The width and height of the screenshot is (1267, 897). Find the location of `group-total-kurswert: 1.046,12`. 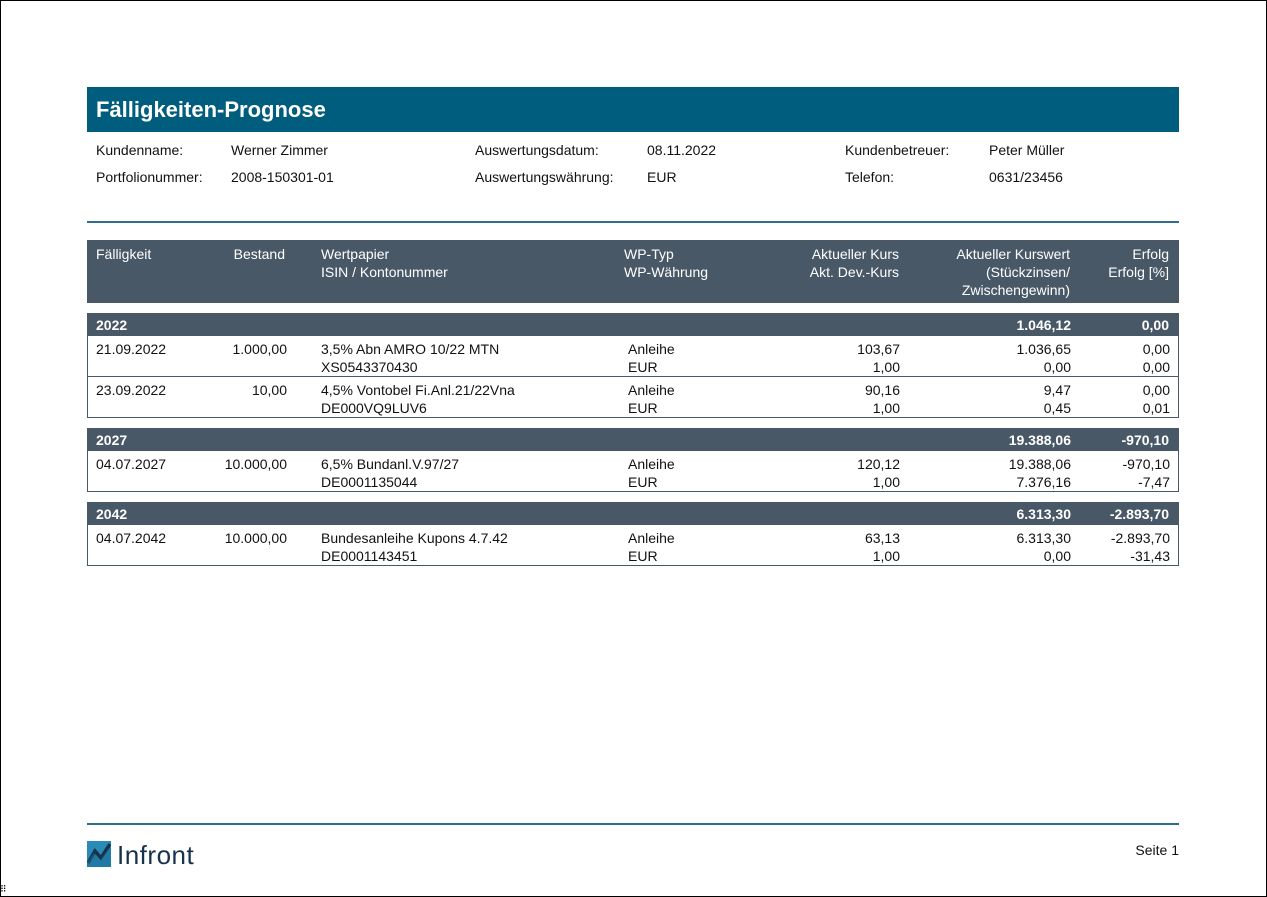

group-total-kurswert: 1.046,12 is located at coordinates (1044, 325).